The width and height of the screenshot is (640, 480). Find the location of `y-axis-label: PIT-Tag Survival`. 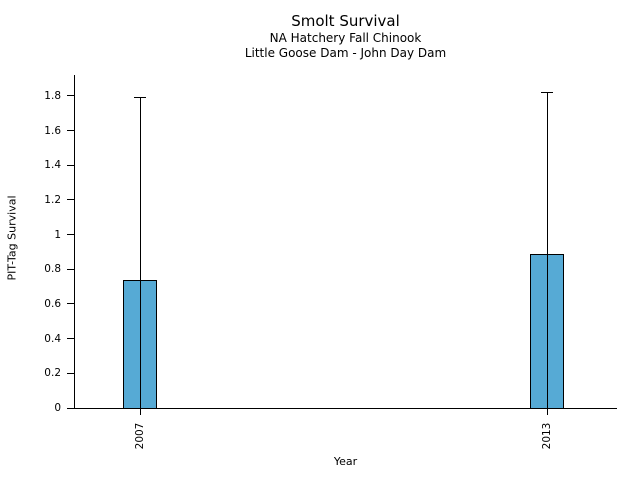

y-axis-label: PIT-Tag Survival is located at coordinates (12, 238).